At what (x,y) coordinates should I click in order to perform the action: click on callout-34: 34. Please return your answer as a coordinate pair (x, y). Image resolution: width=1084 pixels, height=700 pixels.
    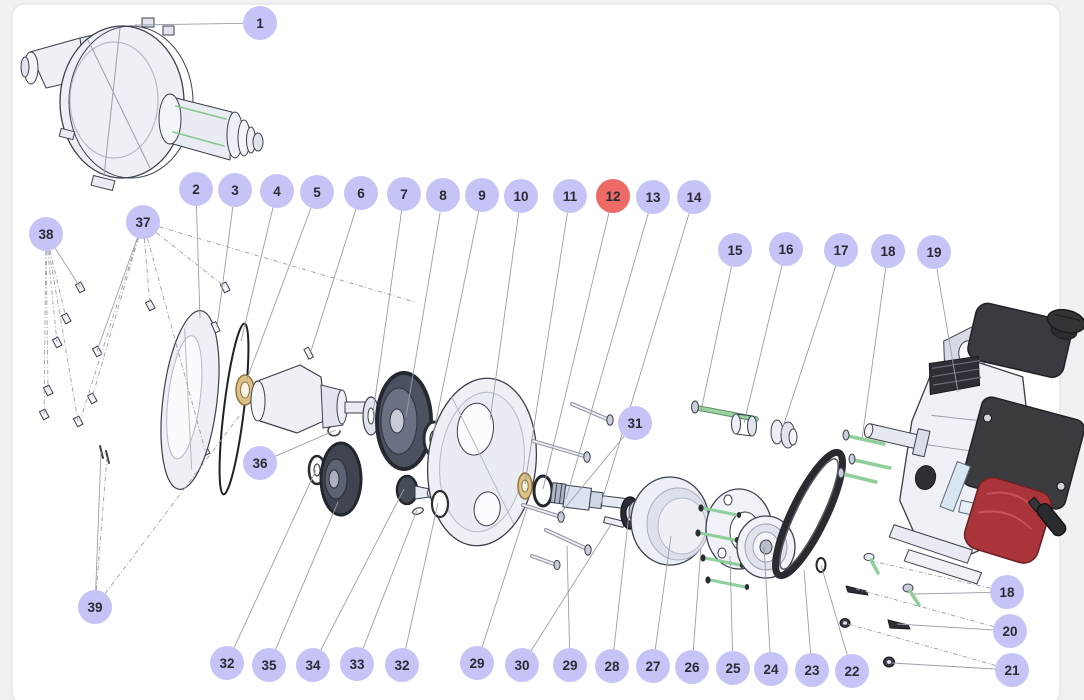
    Looking at the image, I should click on (313, 665).